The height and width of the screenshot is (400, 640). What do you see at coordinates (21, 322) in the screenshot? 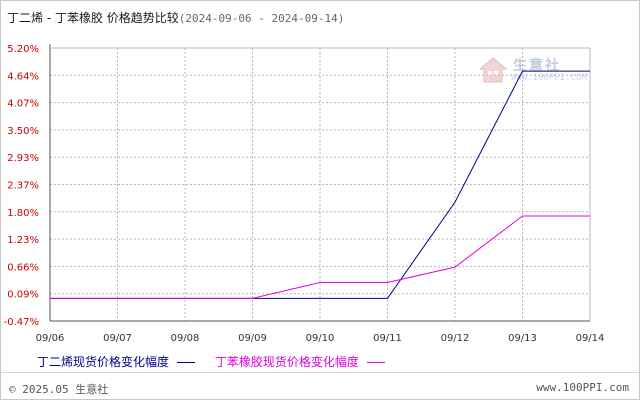
I see `y-tick-label: -0.47%` at bounding box center [21, 322].